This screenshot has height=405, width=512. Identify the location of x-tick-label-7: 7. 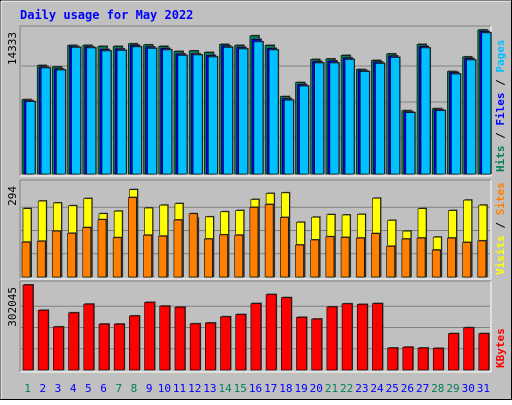
(118, 388).